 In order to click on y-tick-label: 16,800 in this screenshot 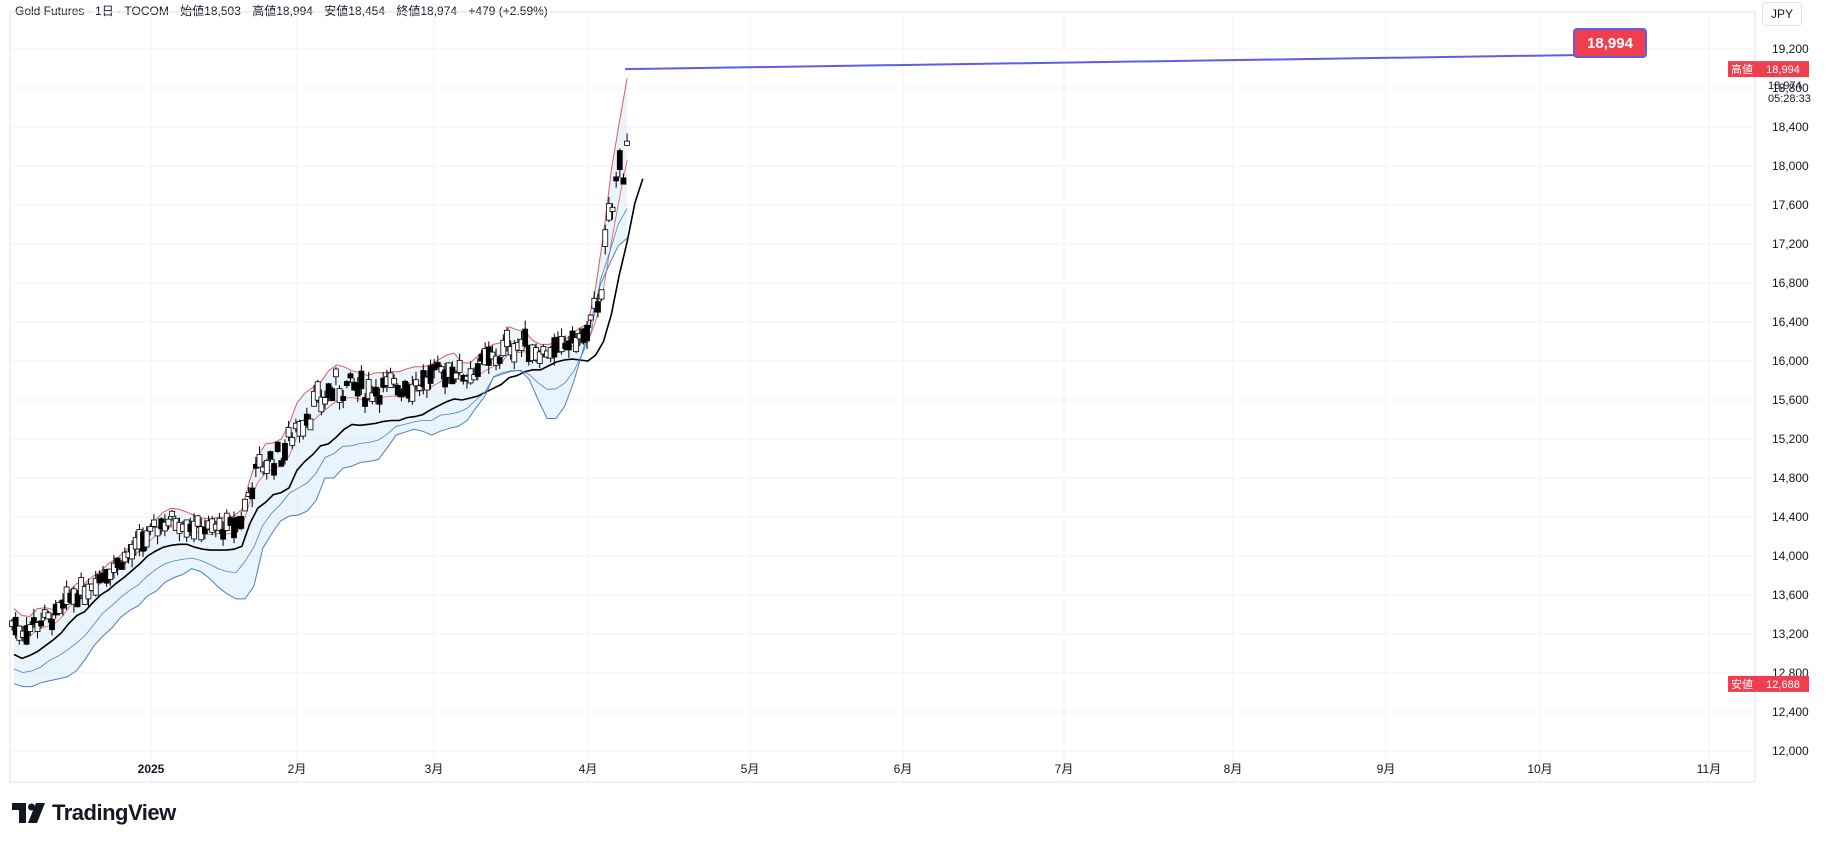, I will do `click(1790, 283)`.